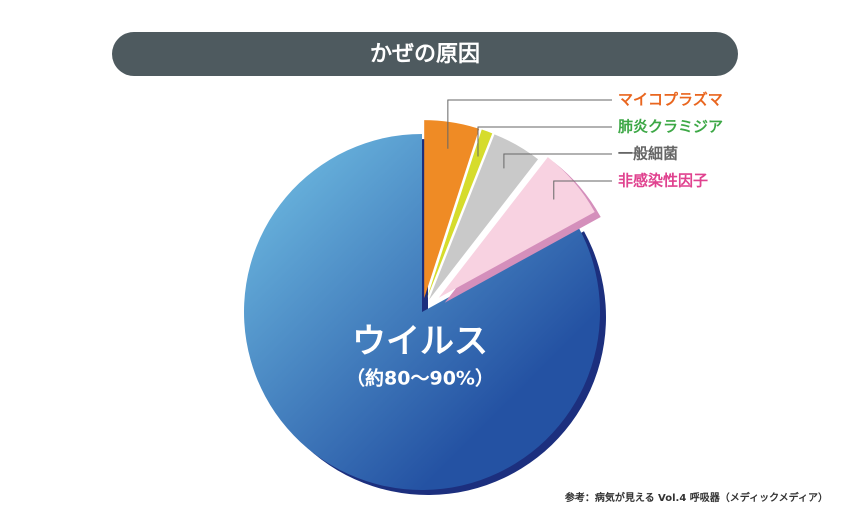 The image size is (850, 525). I want to click on legend-label: 一般細菌, so click(648, 154).